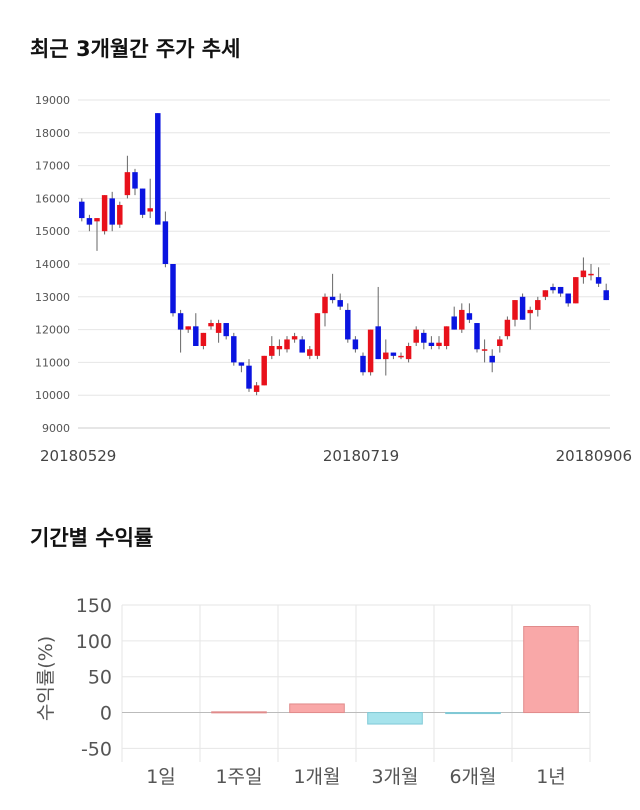  I want to click on x-tick-label: 20180906, so click(594, 456).